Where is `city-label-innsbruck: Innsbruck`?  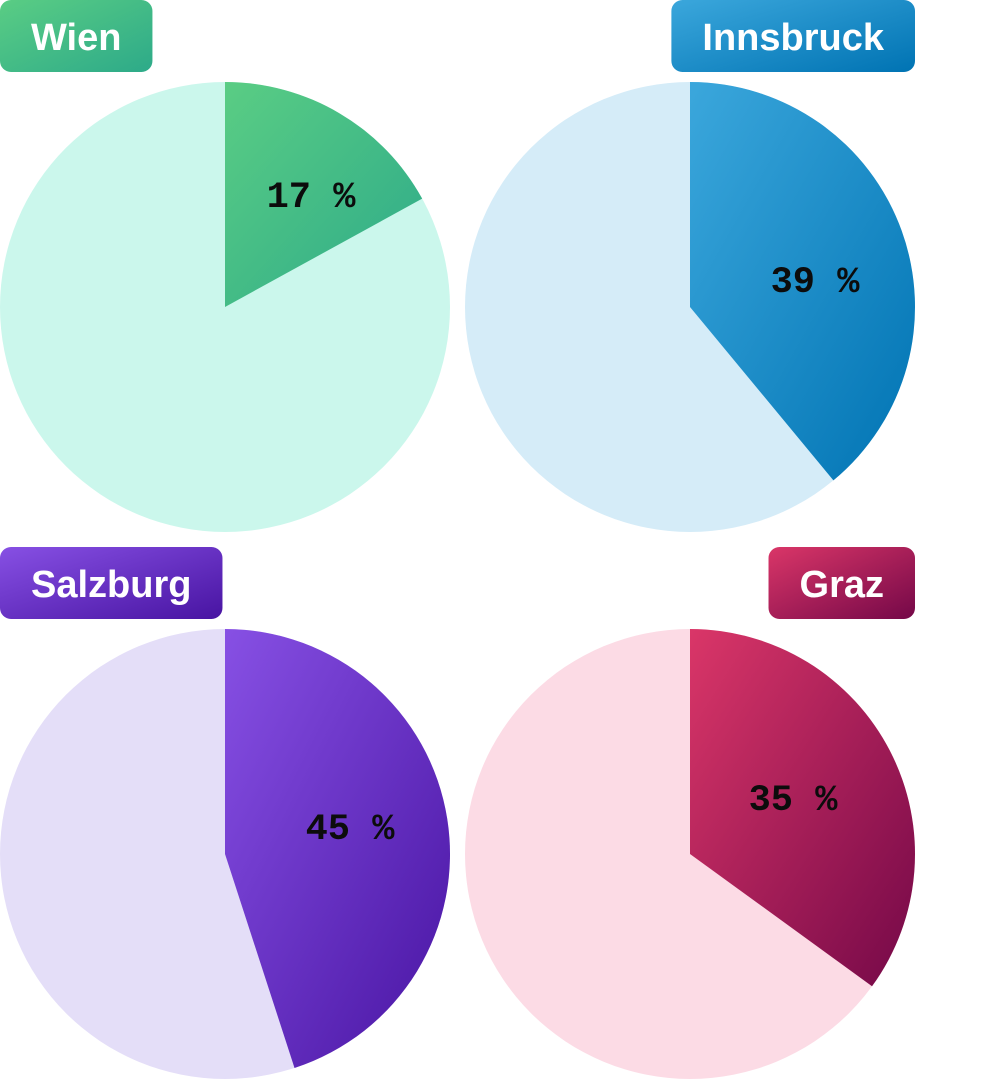 city-label-innsbruck: Innsbruck is located at coordinates (793, 38).